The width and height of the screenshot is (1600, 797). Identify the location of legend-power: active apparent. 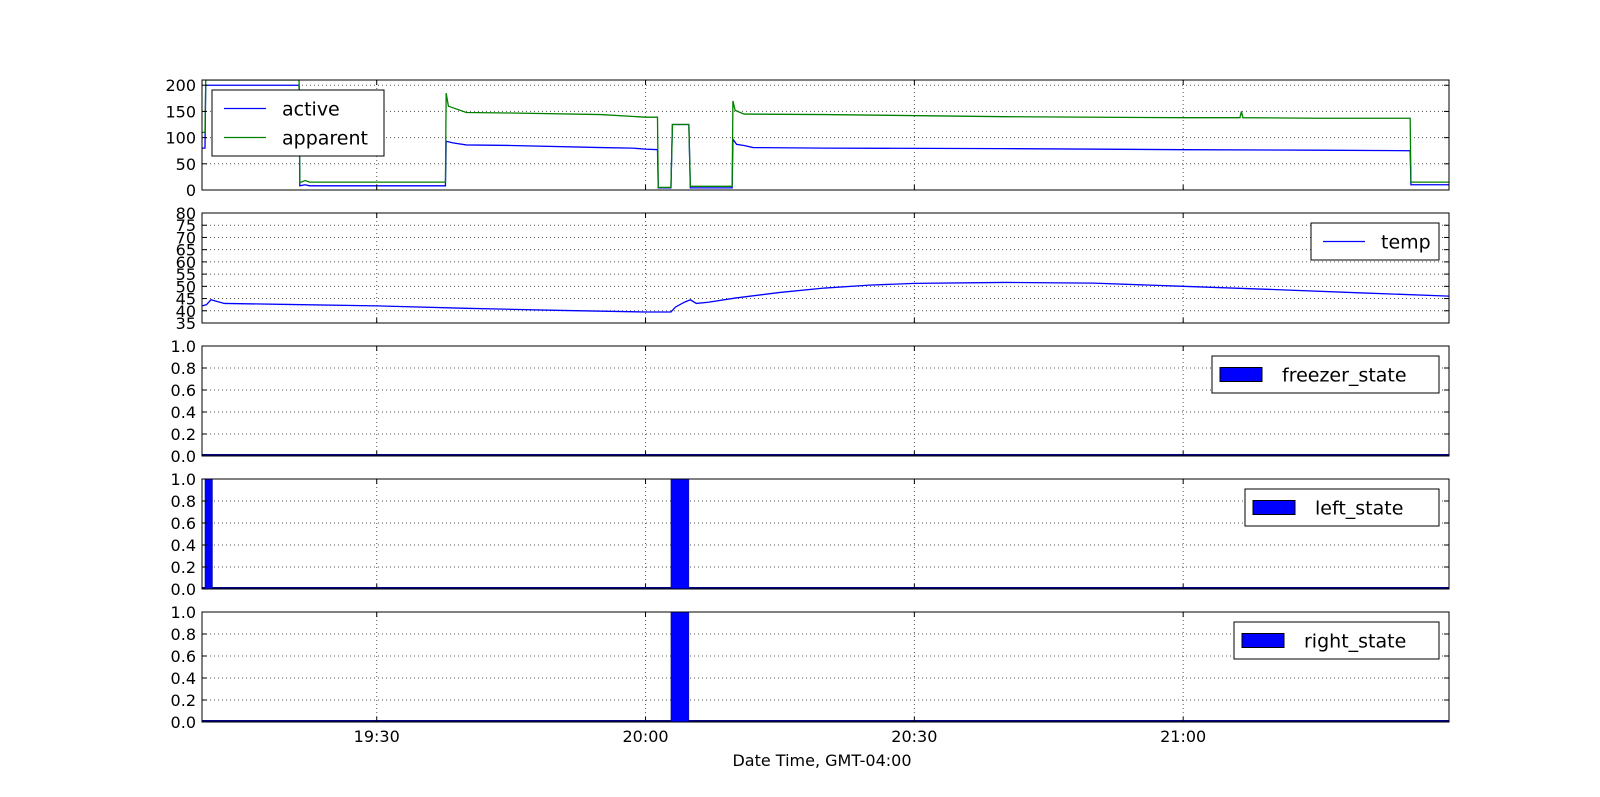
(298, 123).